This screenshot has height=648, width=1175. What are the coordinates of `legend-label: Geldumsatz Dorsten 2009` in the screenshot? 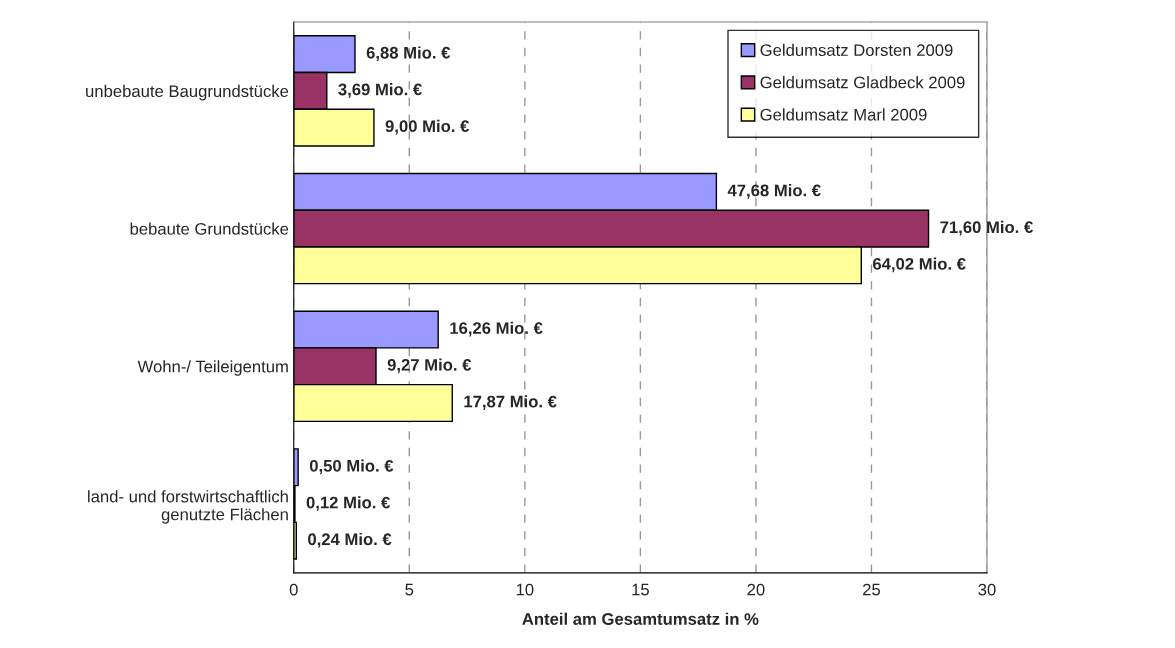 It's located at (856, 50).